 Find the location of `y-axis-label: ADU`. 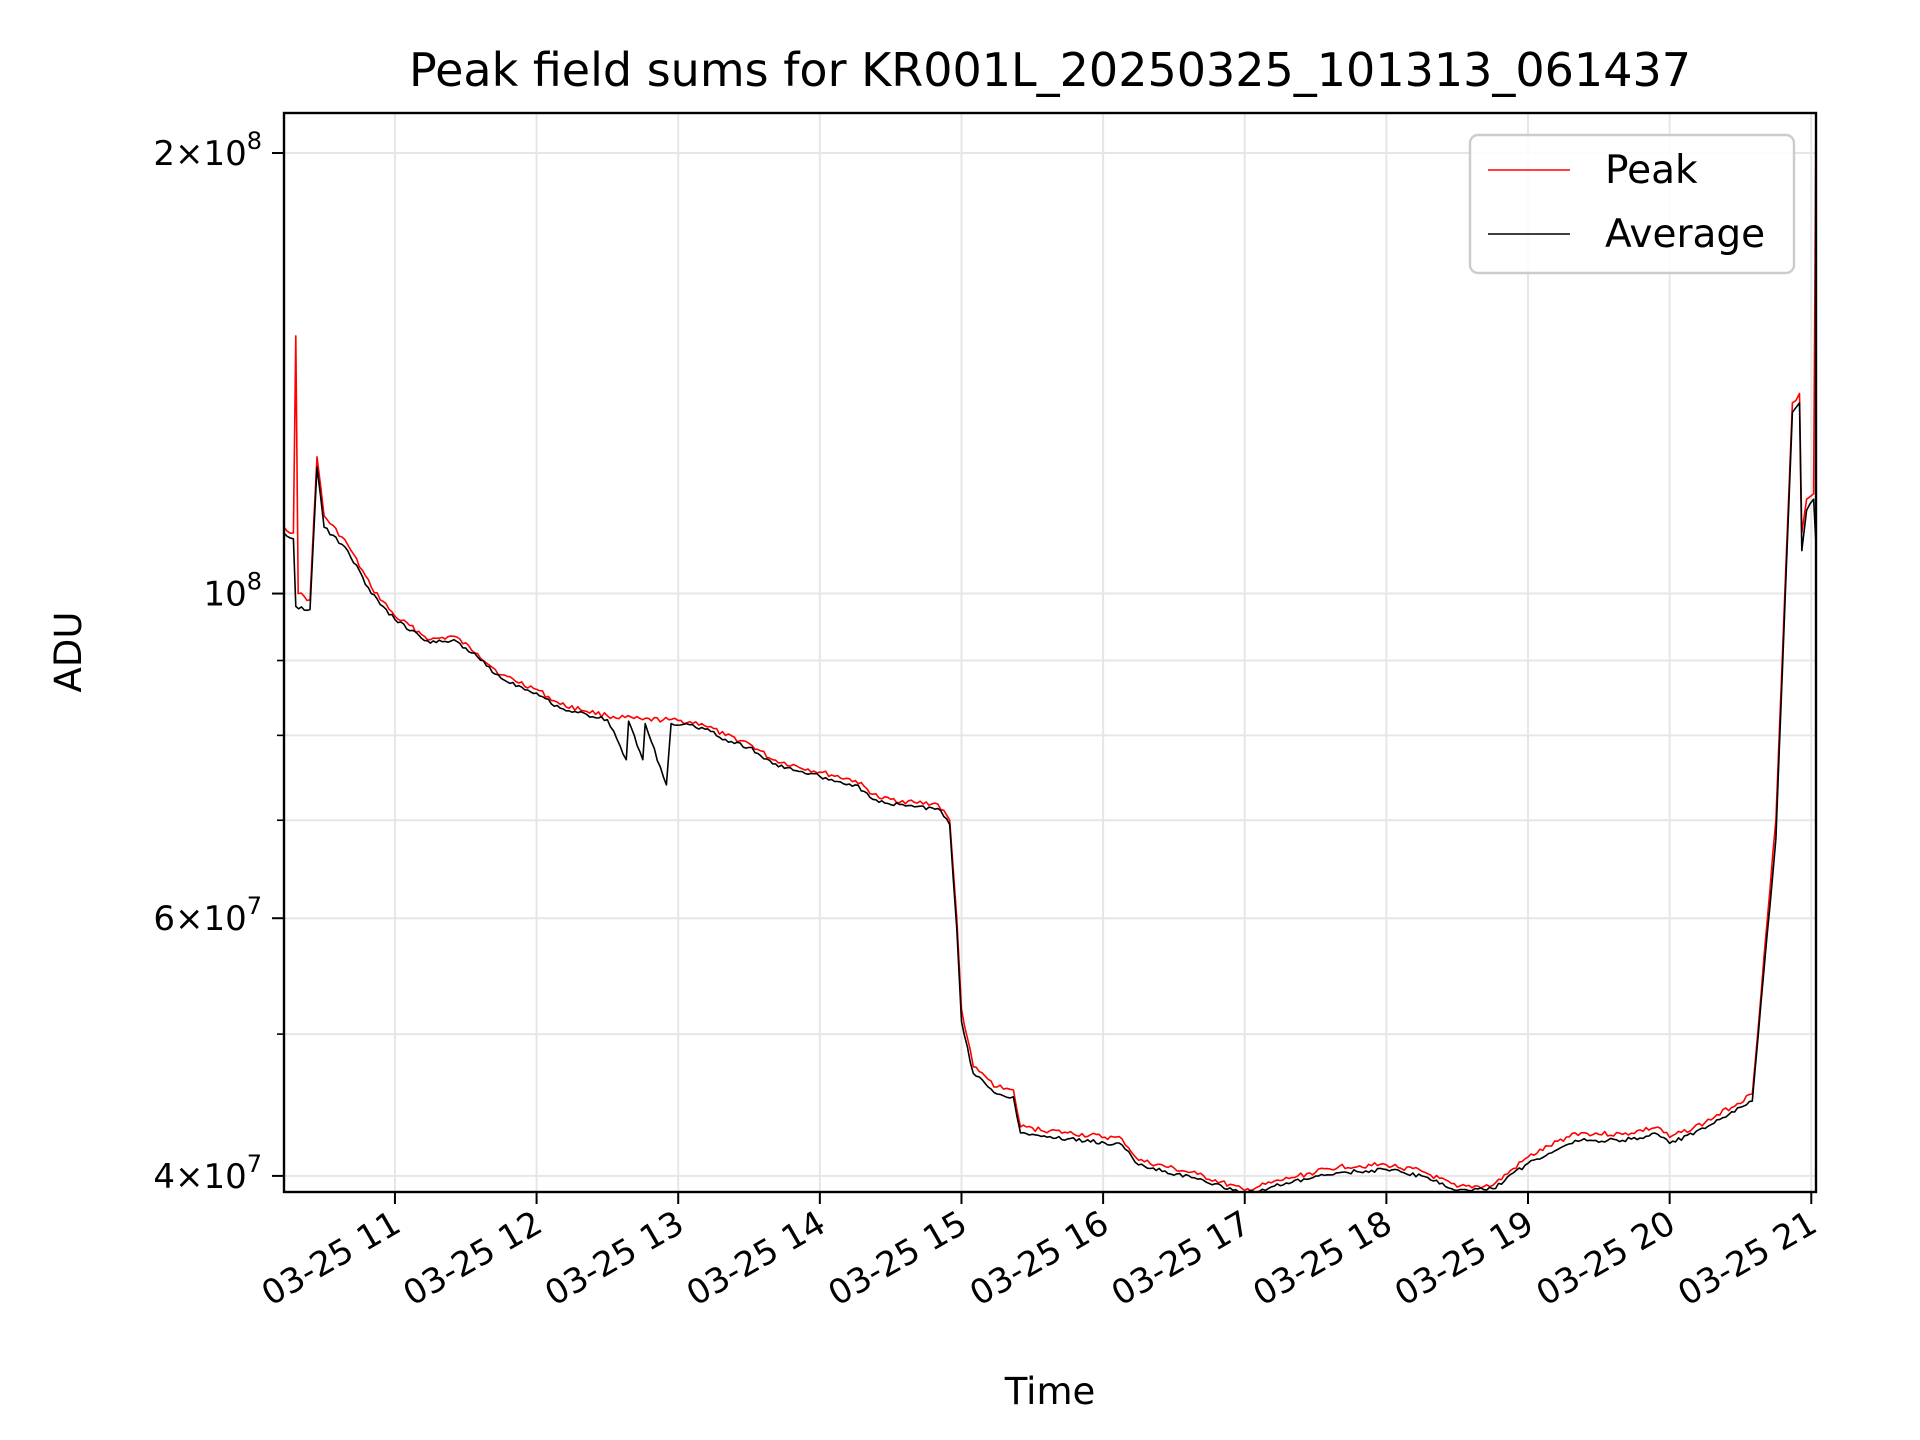

y-axis-label: ADU is located at coordinates (68, 652).